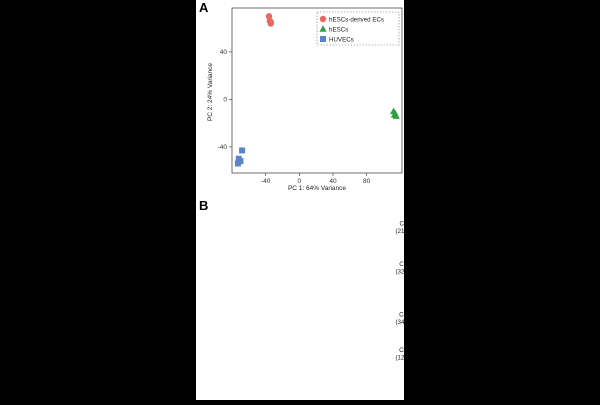 This screenshot has height=405, width=600. I want to click on pca-x-label: PC 1: 64% Variance, so click(317, 188).